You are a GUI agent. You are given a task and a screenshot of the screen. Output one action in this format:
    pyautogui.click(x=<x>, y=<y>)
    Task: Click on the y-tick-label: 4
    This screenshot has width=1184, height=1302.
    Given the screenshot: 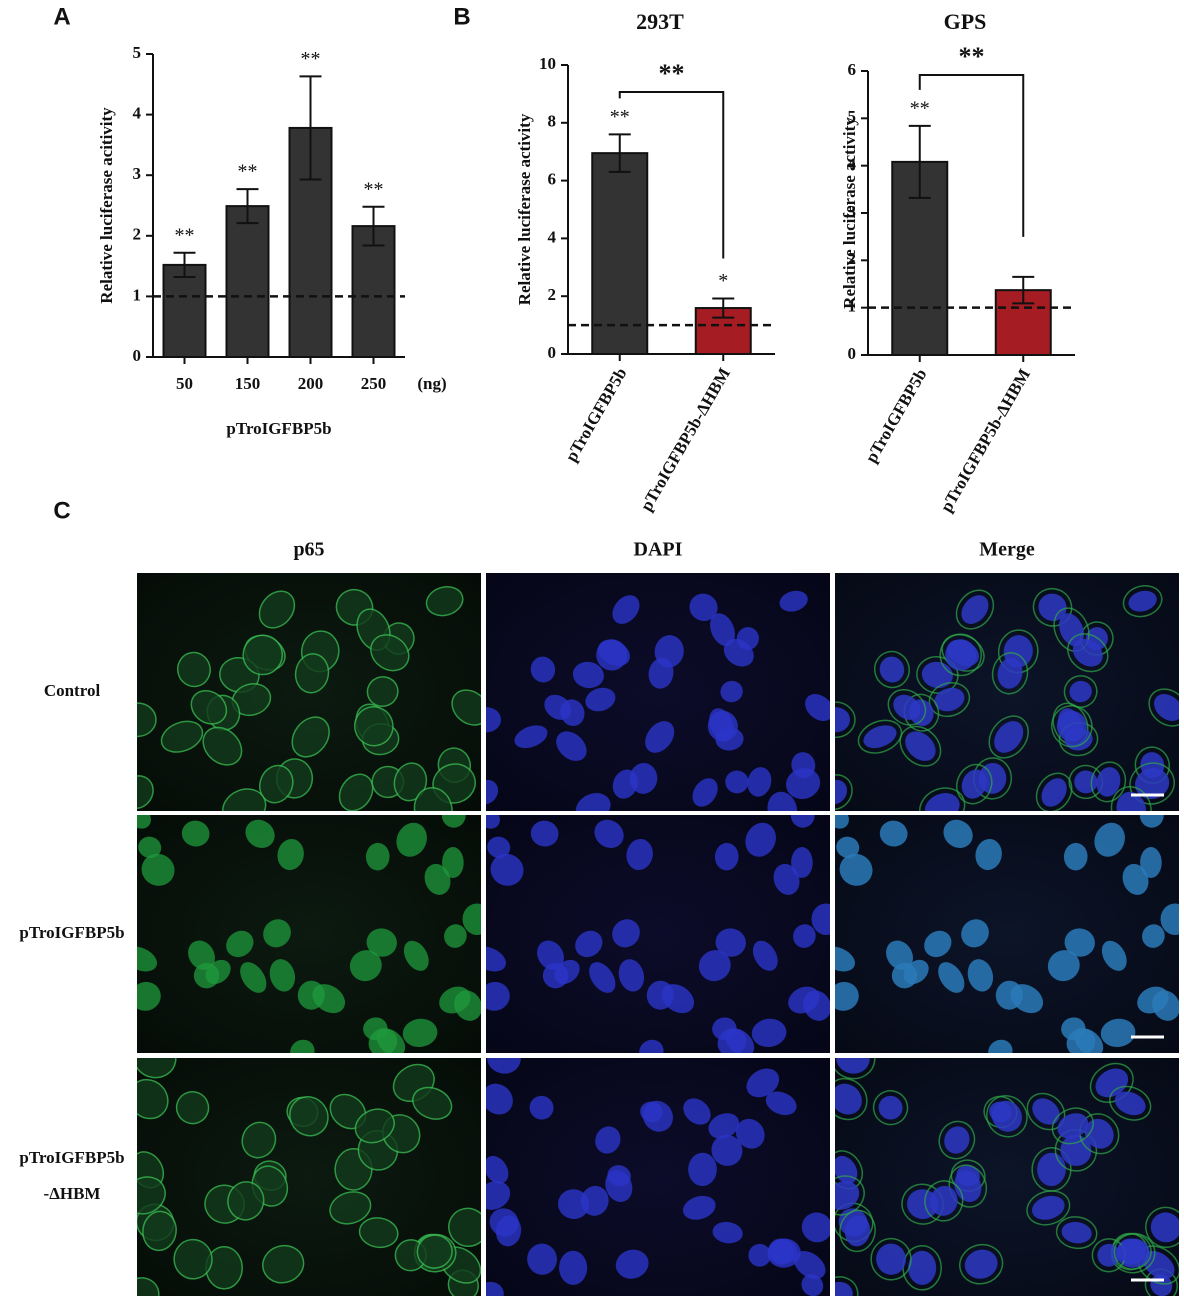 What is the action you would take?
    pyautogui.click(x=137, y=113)
    